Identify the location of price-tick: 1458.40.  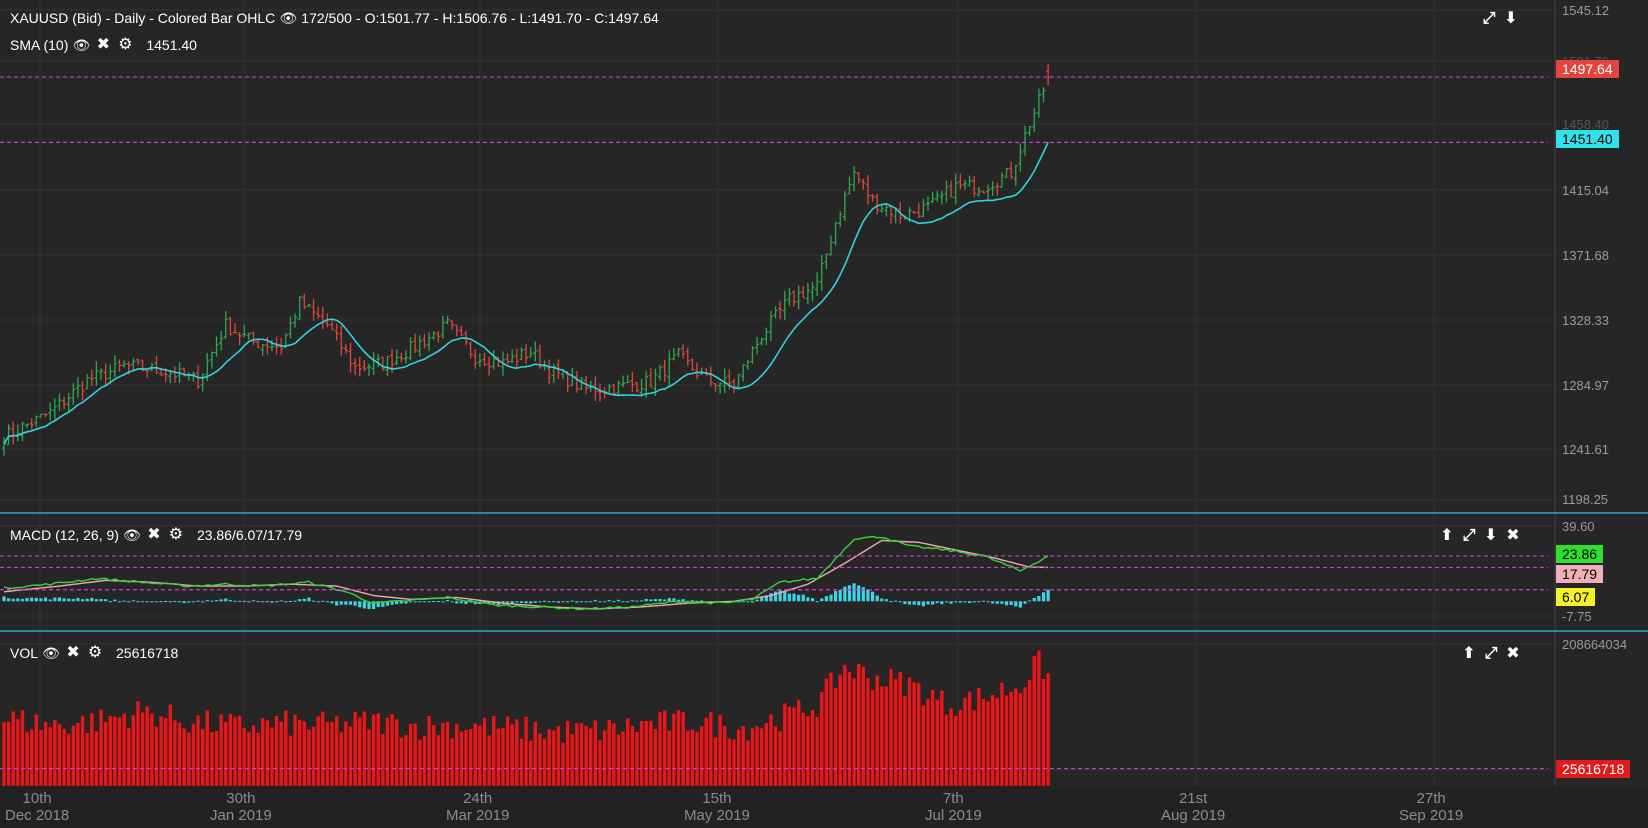
(1585, 124).